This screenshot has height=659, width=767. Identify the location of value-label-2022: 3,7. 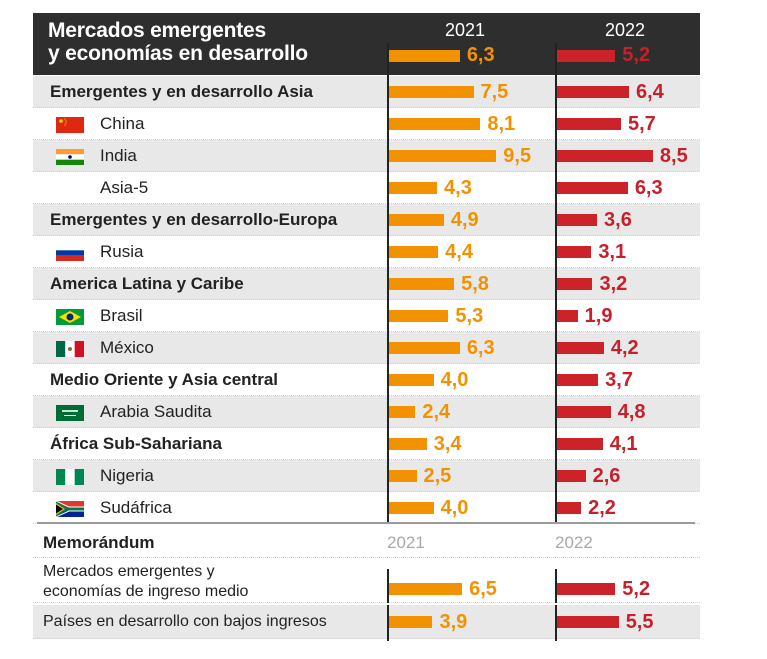
(619, 380).